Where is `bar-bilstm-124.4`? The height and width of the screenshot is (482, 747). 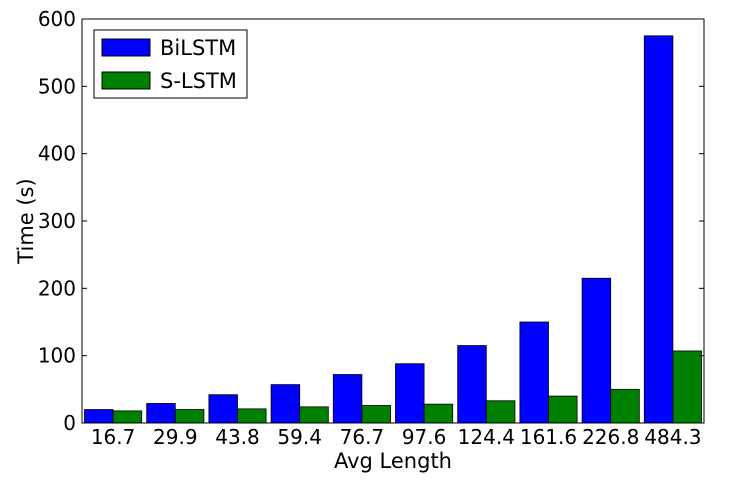
bar-bilstm-124.4 is located at coordinates (472, 384).